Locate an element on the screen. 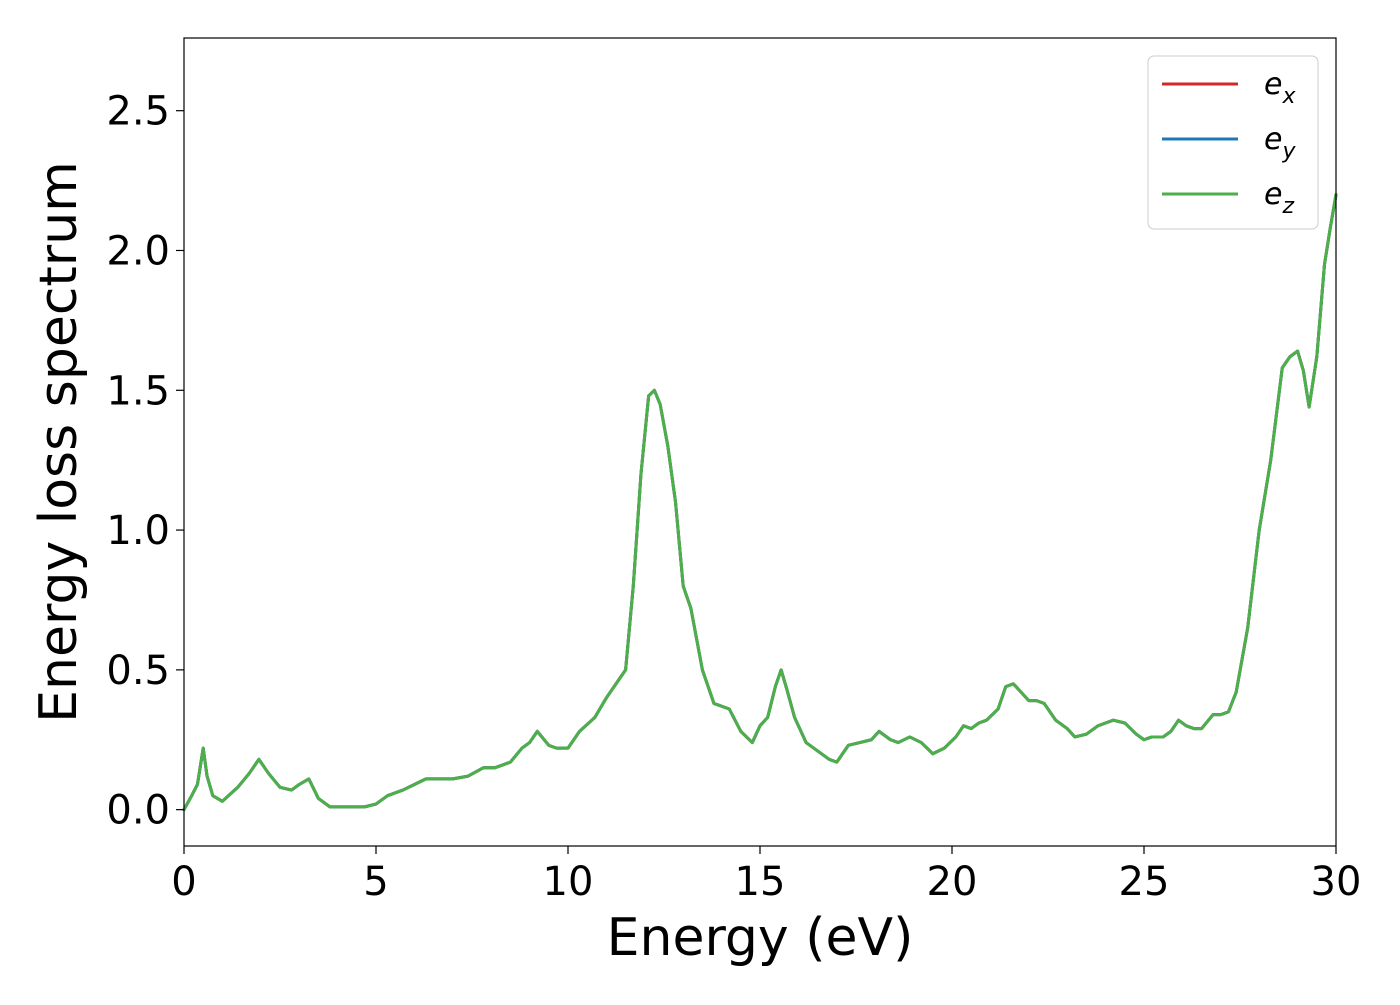  legend-label: ez is located at coordinates (1279, 198).